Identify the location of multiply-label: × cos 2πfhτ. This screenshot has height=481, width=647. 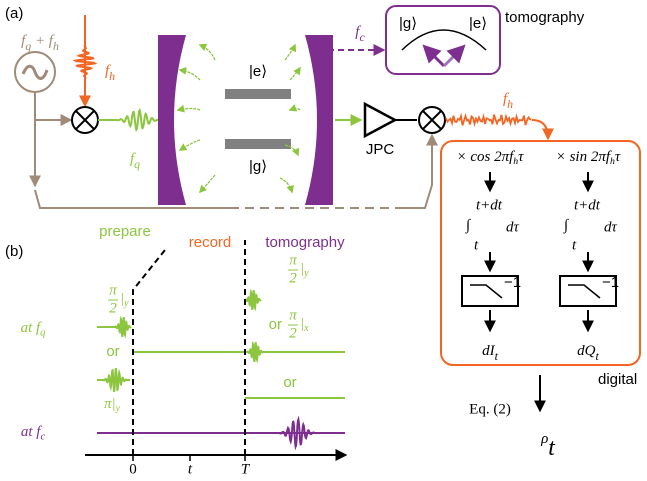
(490, 158).